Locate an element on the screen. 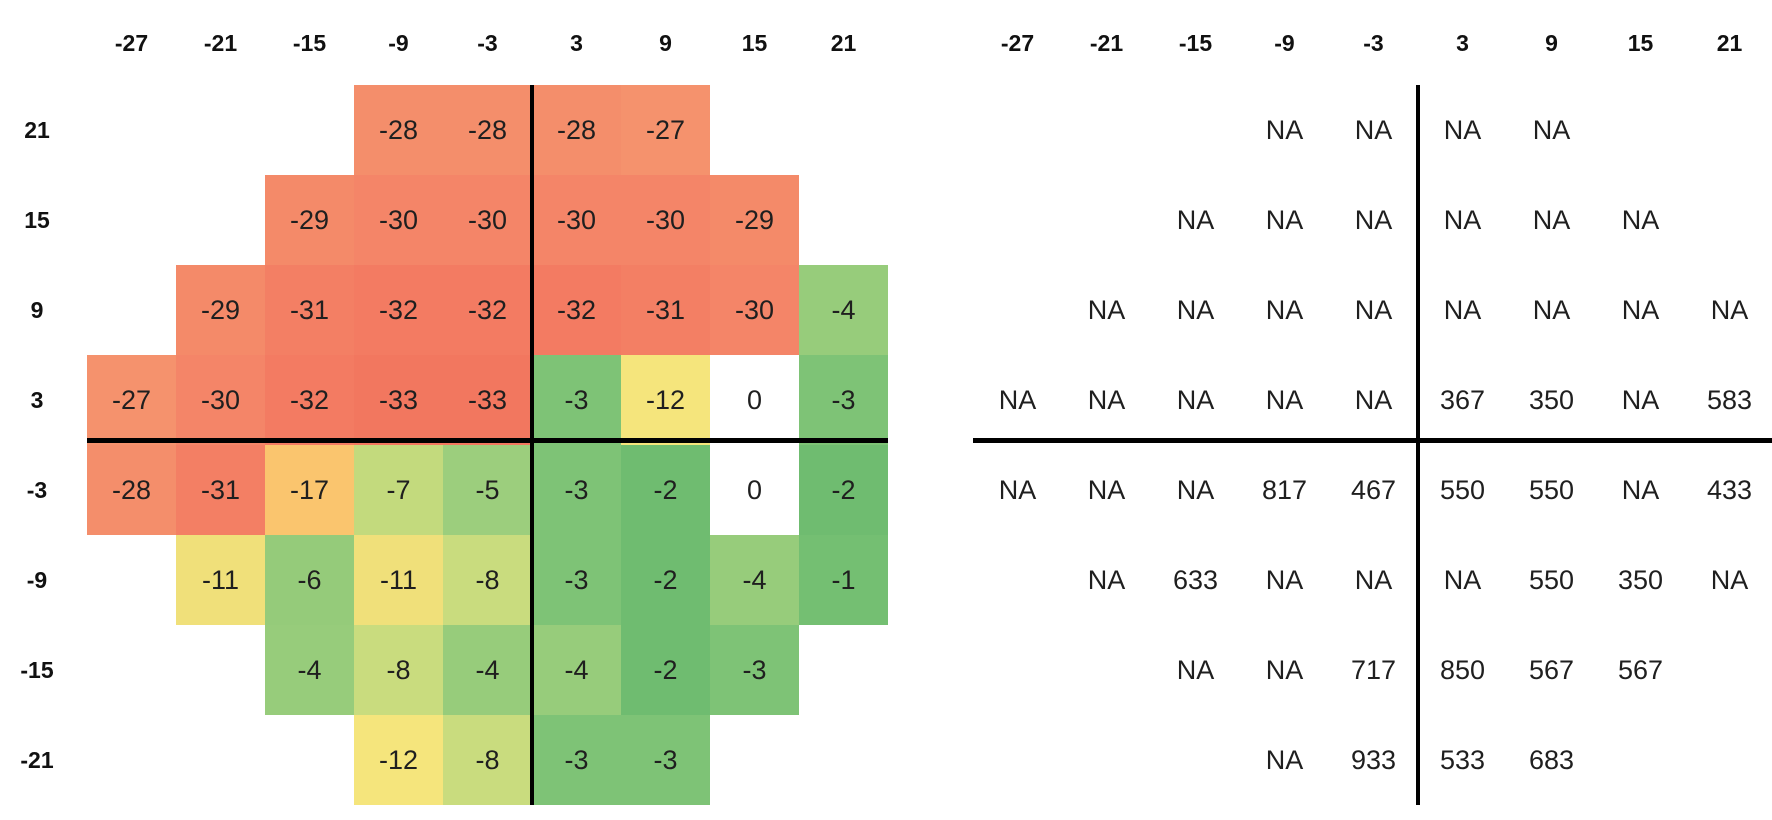 This screenshot has height=820, width=1772. heatmap-cell: -5 is located at coordinates (487, 490).